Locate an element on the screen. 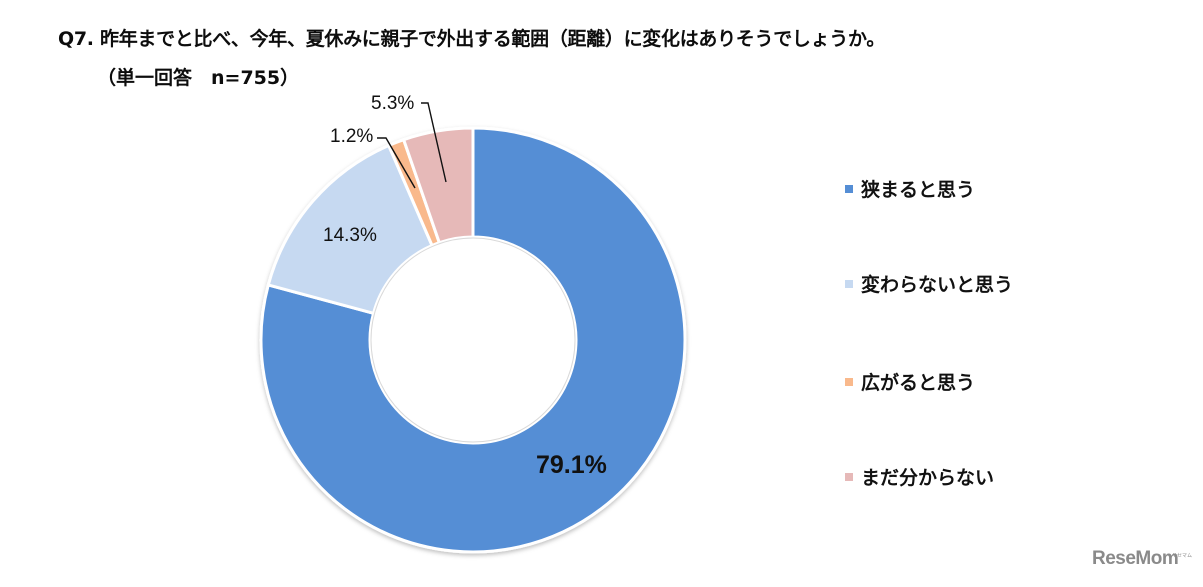 This screenshot has height=587, width=1203. donut-hole is located at coordinates (473, 340).